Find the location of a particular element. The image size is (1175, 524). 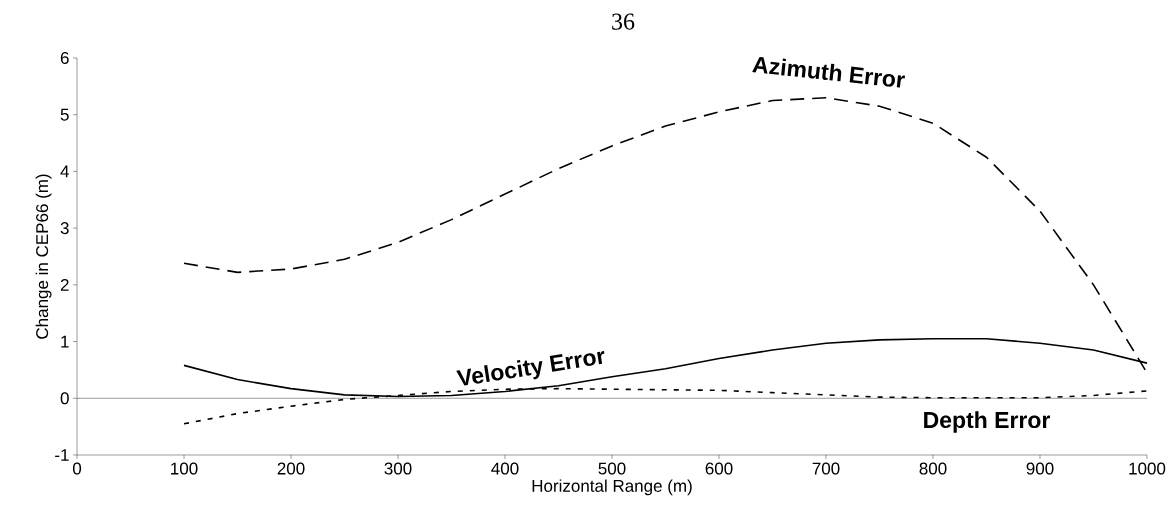

y-tick-label: 4 is located at coordinates (64, 171).